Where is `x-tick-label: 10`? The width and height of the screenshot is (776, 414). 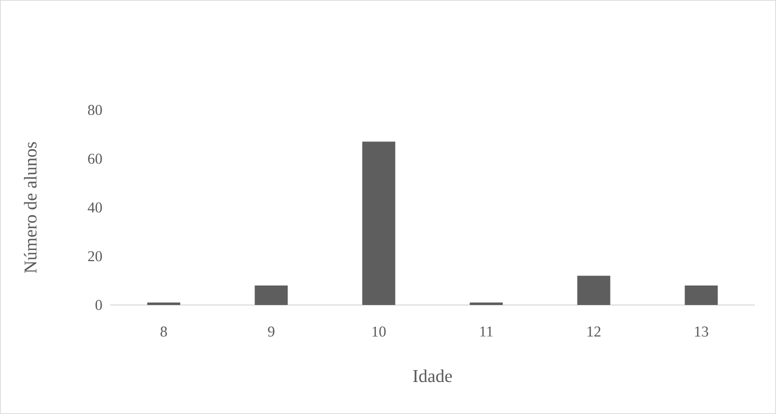
x-tick-label: 10 is located at coordinates (379, 331).